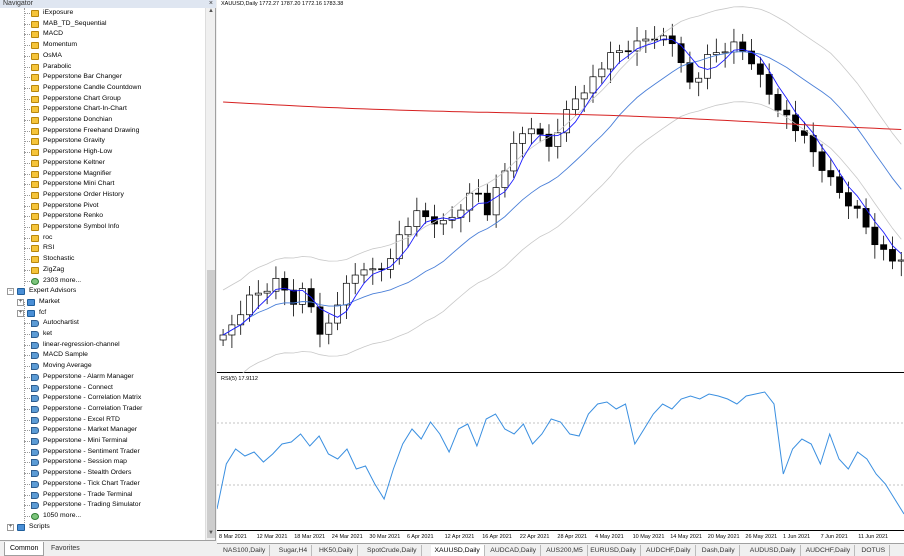 The width and height of the screenshot is (904, 556). I want to click on navigator-item: Pepperstone - Sentiment Trader, so click(102, 452).